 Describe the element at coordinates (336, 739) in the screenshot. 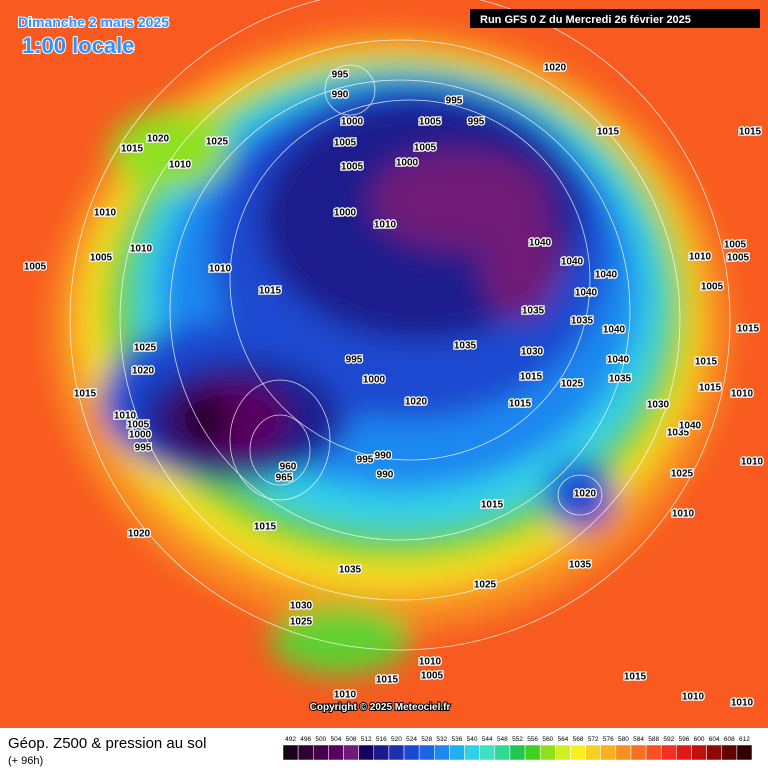

I see `legend-label: 504` at that location.